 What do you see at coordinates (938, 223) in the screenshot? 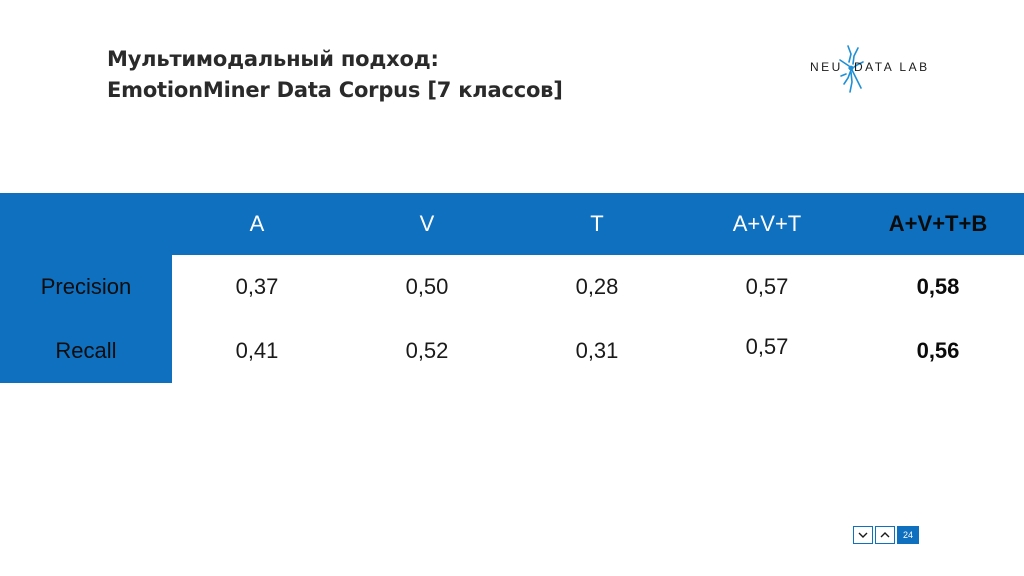
I see `column-header-avtb: A+V+T+B` at bounding box center [938, 223].